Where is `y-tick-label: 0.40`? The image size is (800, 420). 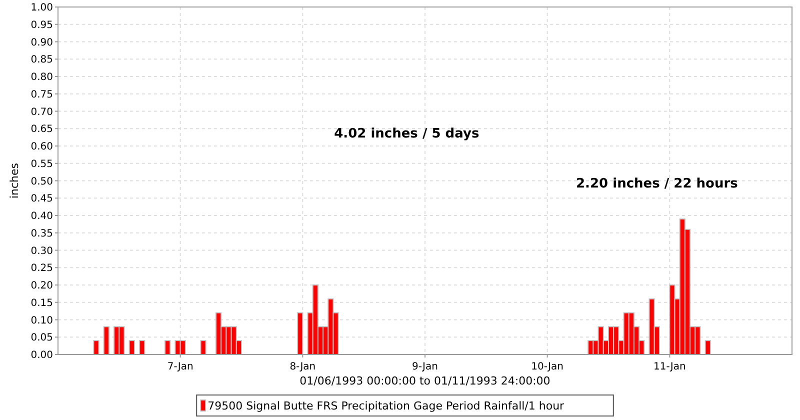 y-tick-label: 0.40 is located at coordinates (41, 216).